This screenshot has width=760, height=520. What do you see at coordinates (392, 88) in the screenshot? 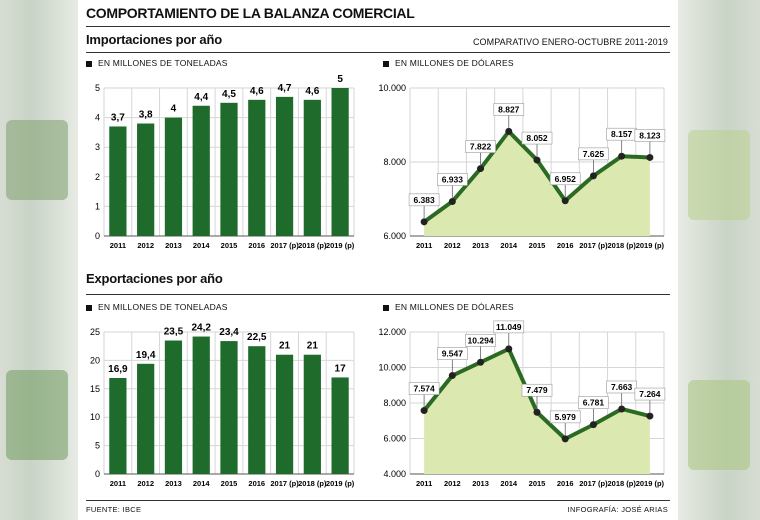
I see `y-tick-label: 10.000` at bounding box center [392, 88].